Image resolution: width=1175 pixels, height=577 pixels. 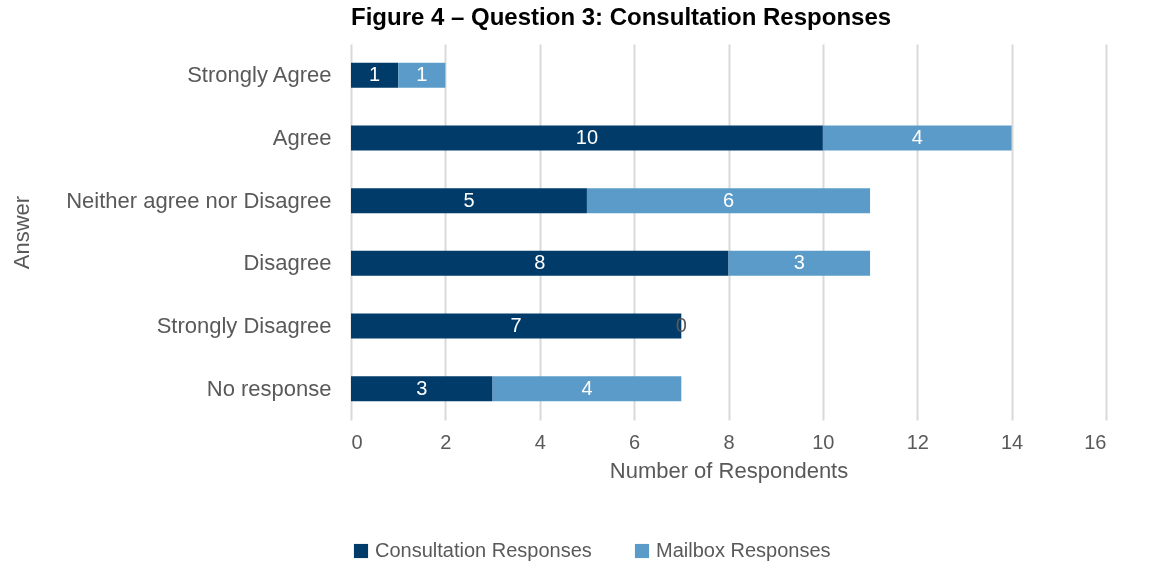 I want to click on y-tick-label: Strongly Agree, so click(x=259, y=75).